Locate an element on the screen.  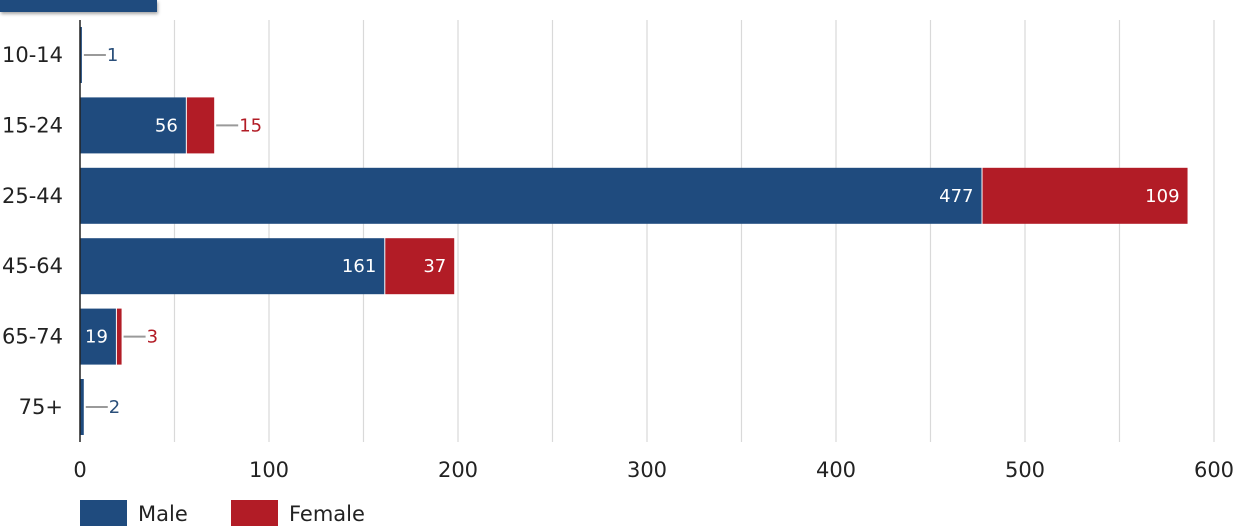
data-label-male: 2 is located at coordinates (114, 407).